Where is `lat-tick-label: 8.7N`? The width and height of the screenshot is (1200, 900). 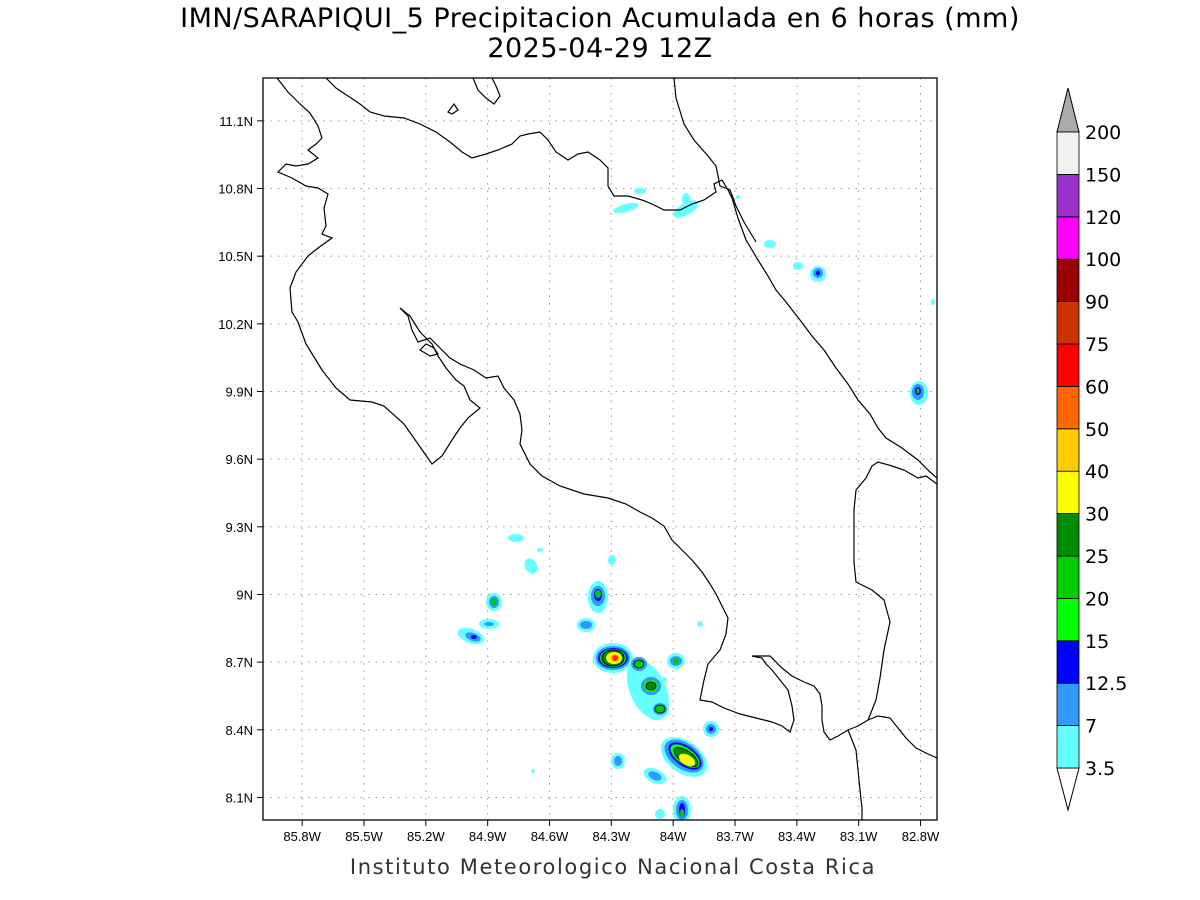 lat-tick-label: 8.7N is located at coordinates (239, 662).